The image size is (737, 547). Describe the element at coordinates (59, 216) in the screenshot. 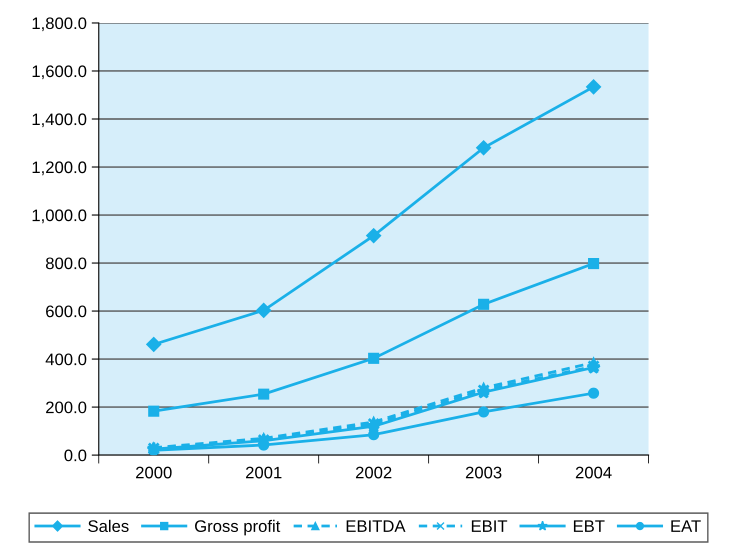

I see `y-tick-label: 1,000.0` at that location.